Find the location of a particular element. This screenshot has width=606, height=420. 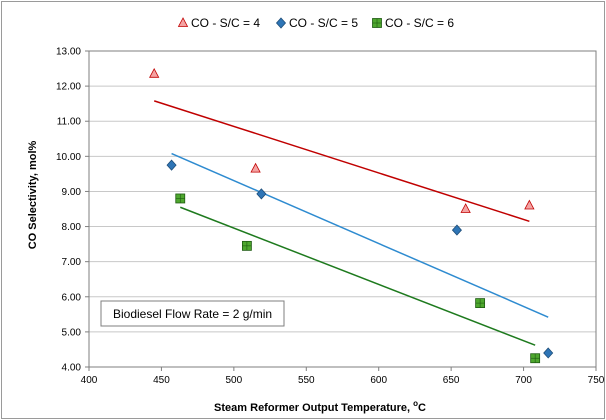

annotation-box: Biodiesel Flow Rate = 2 g/min is located at coordinates (192, 313).